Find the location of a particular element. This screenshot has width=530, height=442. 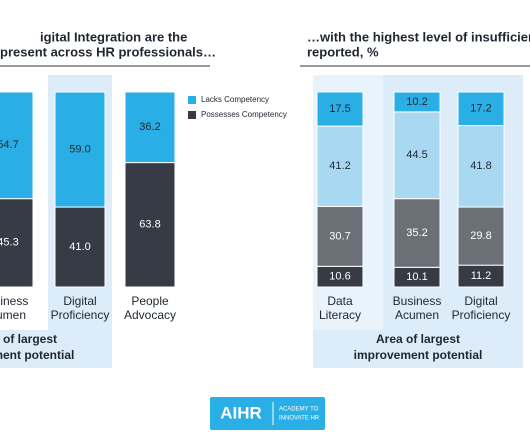

value-label: 17.2 is located at coordinates (480, 109).